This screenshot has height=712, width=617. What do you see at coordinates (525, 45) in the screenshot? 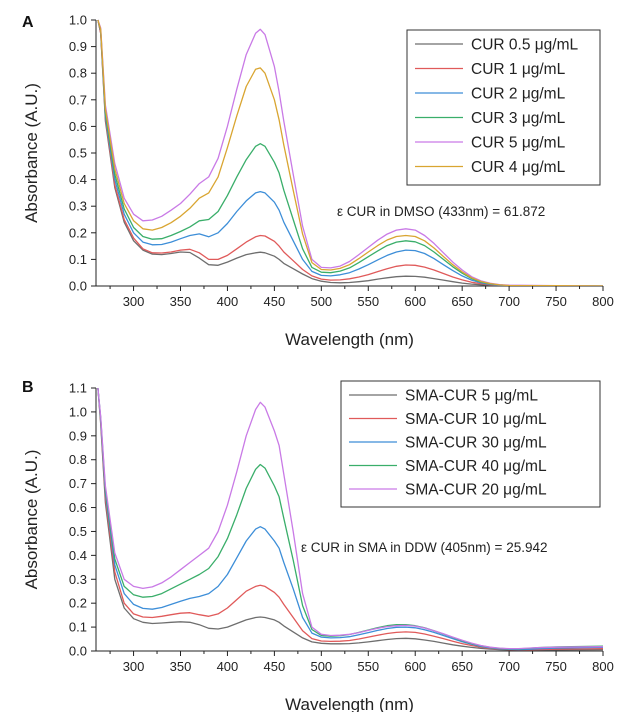
I see `legend-label: CUR 0.5 μg/mL` at bounding box center [525, 45].